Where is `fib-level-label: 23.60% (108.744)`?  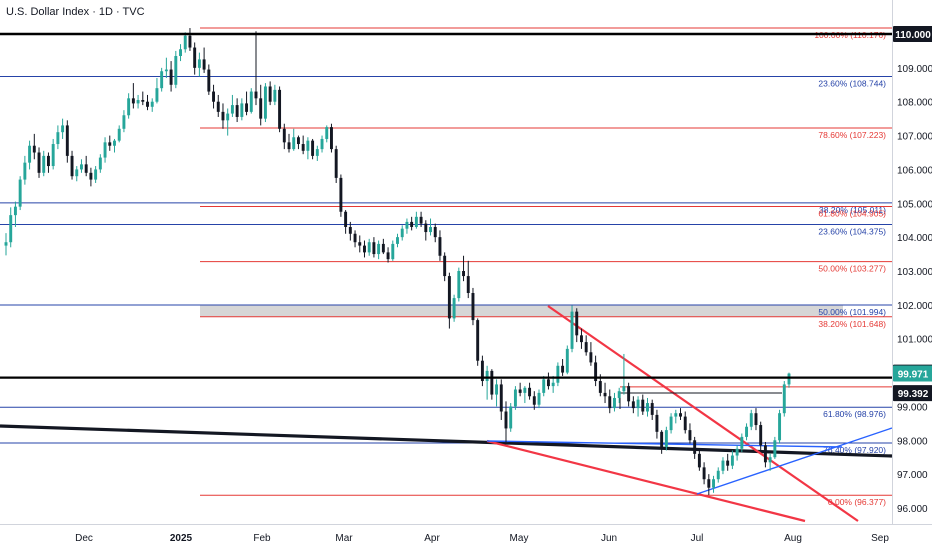
fib-level-label: 23.60% (108.744) is located at coordinates (852, 84).